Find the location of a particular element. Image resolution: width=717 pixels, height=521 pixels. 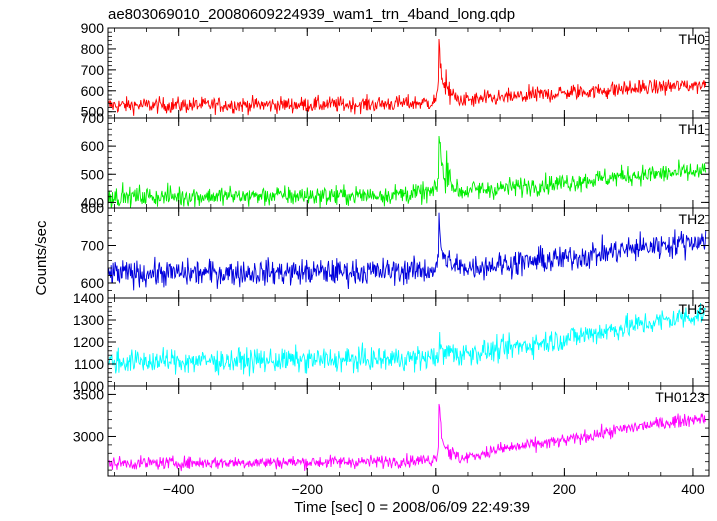

x-axis: −400 −200 0 200 400 is located at coordinates (434, 489).